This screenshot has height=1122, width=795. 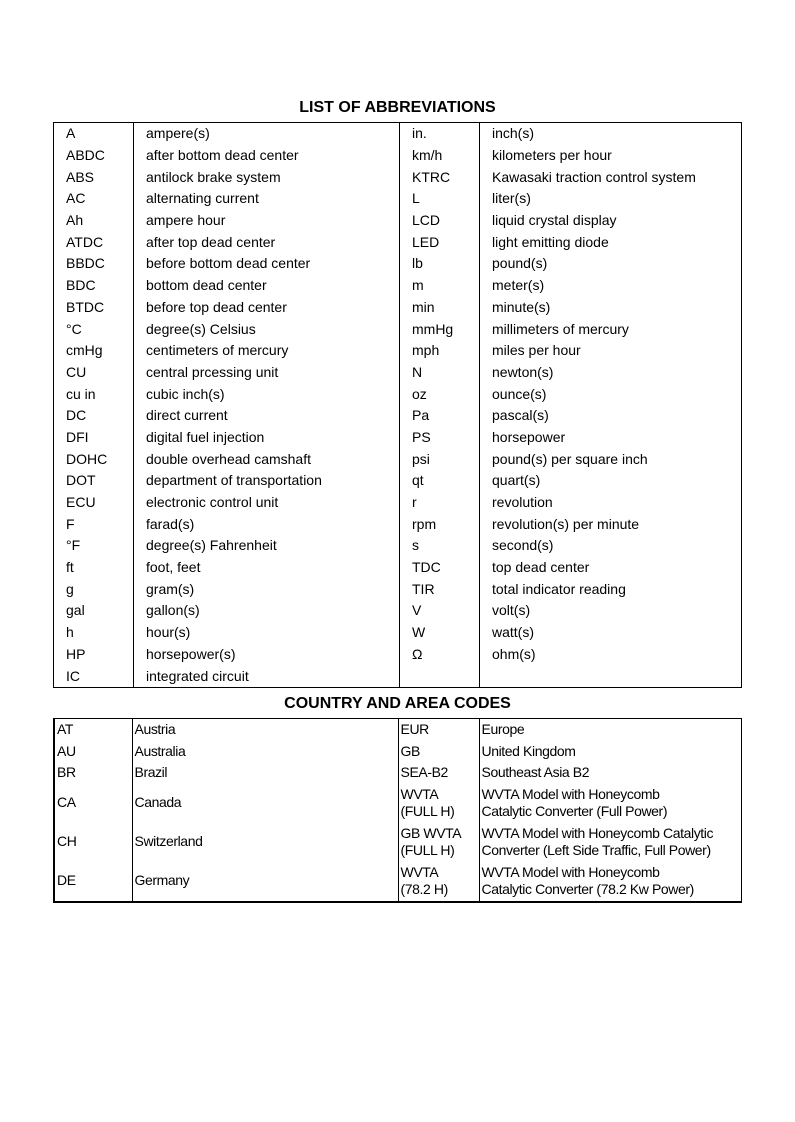 I want to click on abbreviation-cell: °C, so click(x=93, y=329).